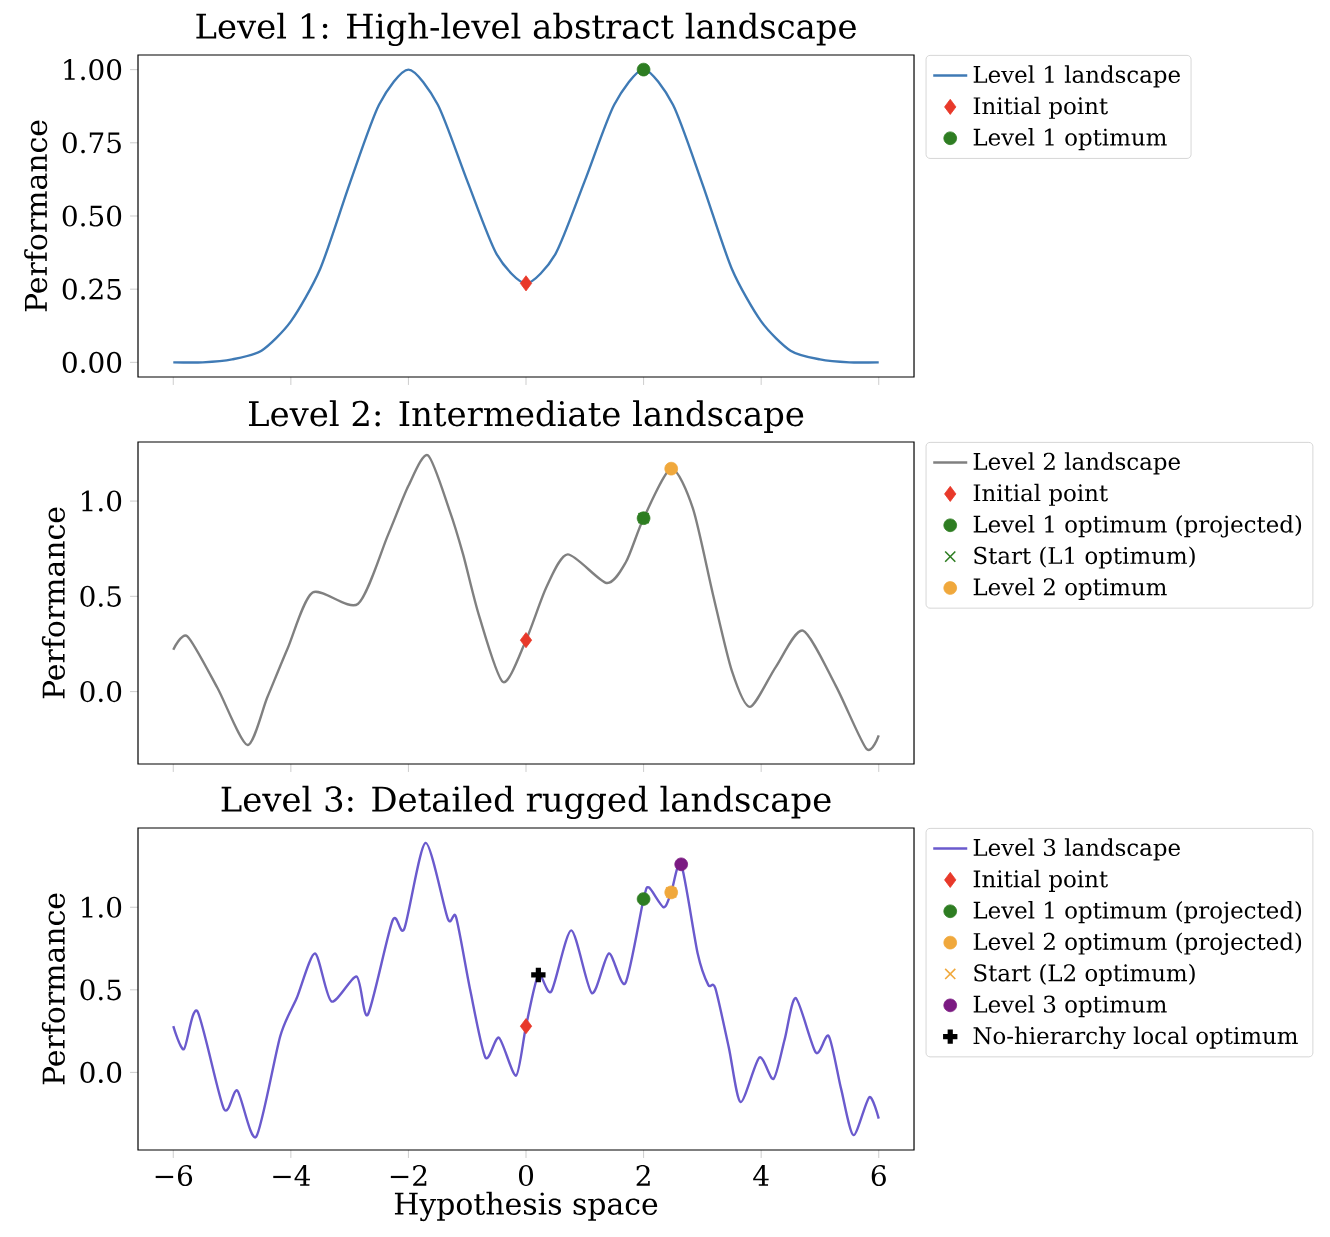 The height and width of the screenshot is (1237, 1330). What do you see at coordinates (91, 143) in the screenshot?
I see `y-tick-label: 0.75` at bounding box center [91, 143].